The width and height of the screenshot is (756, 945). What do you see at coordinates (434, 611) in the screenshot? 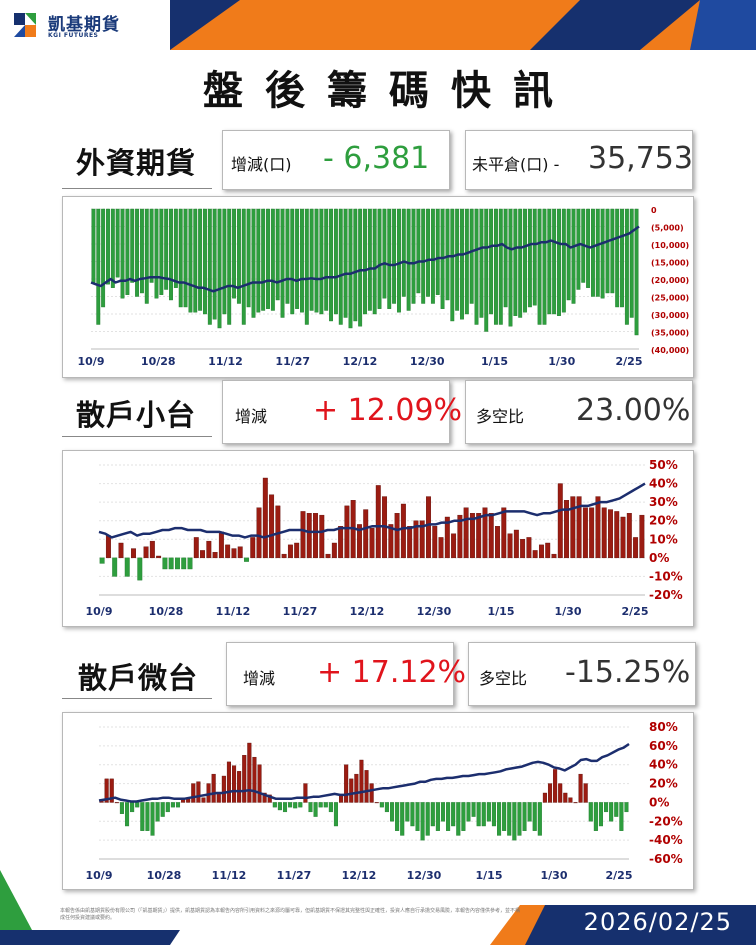
I see `x-tick-label: 12/30` at bounding box center [434, 611].